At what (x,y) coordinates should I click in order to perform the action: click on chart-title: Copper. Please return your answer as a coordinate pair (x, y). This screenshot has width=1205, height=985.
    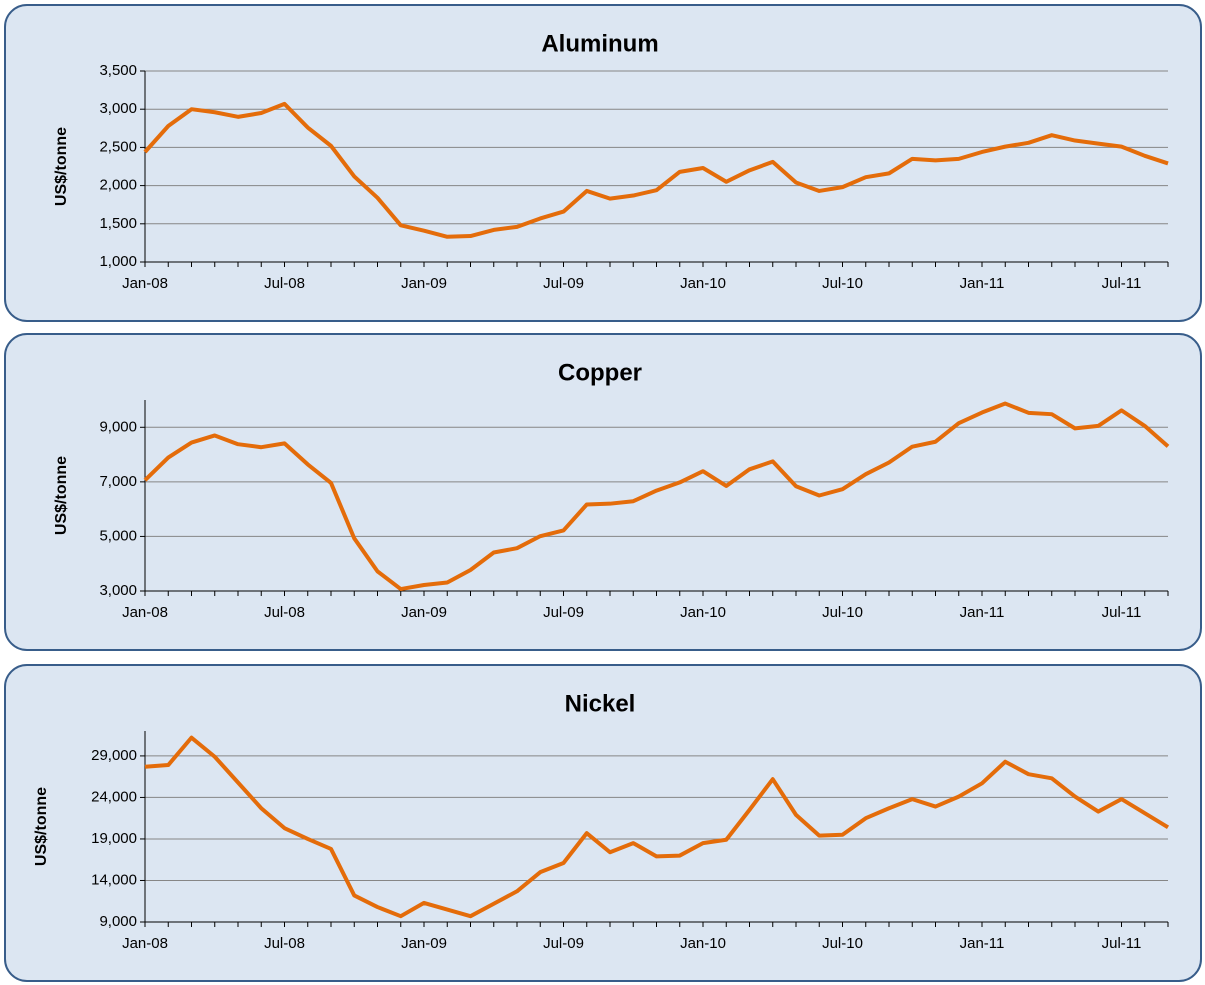
    Looking at the image, I should click on (600, 372).